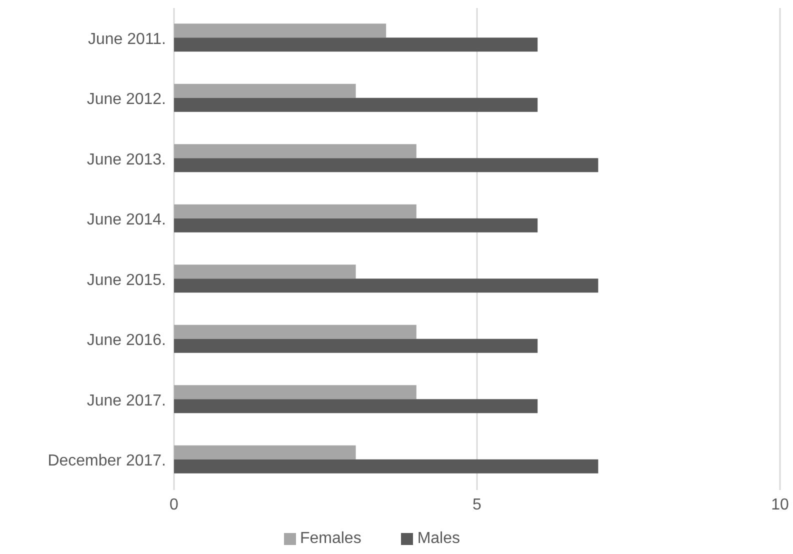  I want to click on y-tick-label: June 2016., so click(126, 341).